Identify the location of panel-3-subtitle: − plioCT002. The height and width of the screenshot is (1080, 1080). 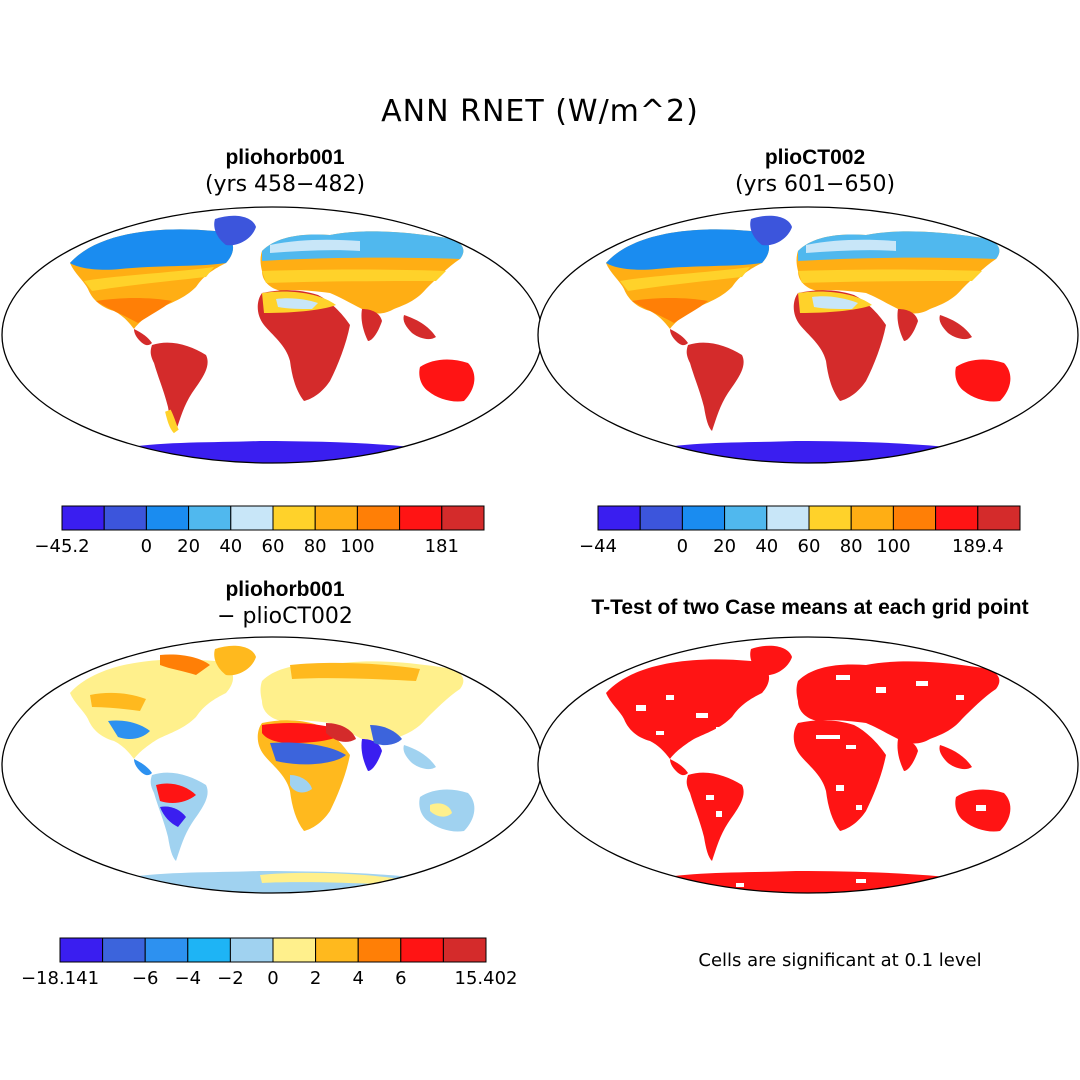
(285, 616).